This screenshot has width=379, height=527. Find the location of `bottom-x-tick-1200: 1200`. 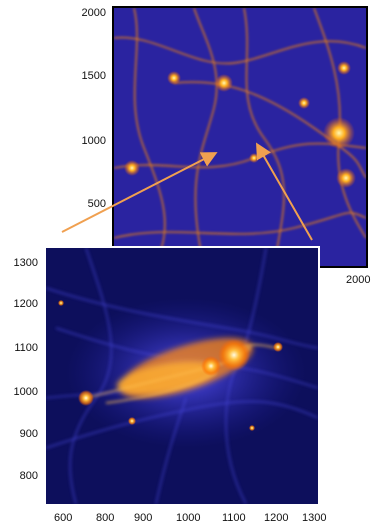

bottom-x-tick-1200: 1200 is located at coordinates (276, 518).